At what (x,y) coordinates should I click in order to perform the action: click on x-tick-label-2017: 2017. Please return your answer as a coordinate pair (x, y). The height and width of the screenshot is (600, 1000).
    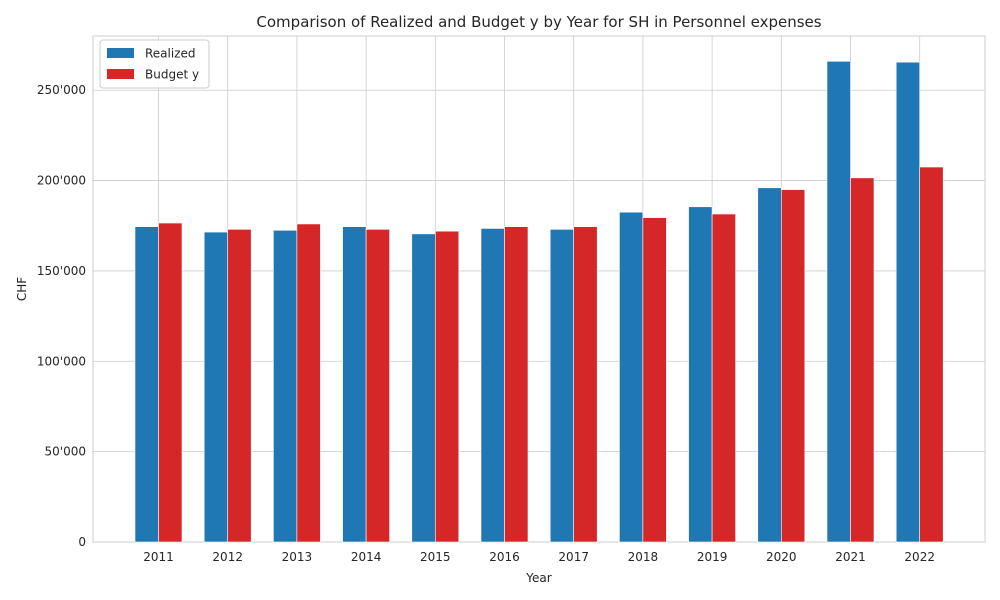
    Looking at the image, I should click on (573, 557).